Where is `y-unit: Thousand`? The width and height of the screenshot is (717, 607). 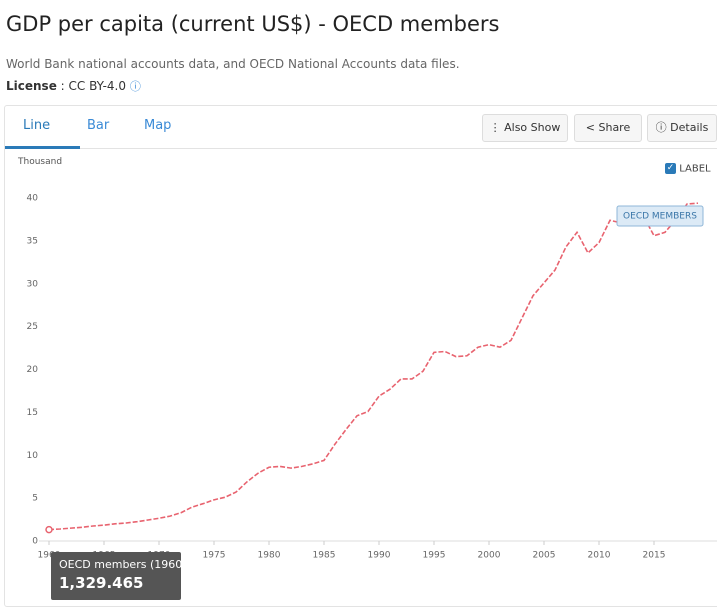 y-unit: Thousand is located at coordinates (40, 162).